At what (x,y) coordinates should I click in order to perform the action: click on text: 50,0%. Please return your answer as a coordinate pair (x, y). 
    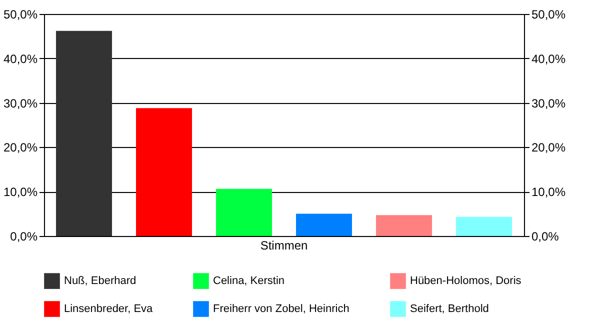
    Looking at the image, I should click on (549, 15).